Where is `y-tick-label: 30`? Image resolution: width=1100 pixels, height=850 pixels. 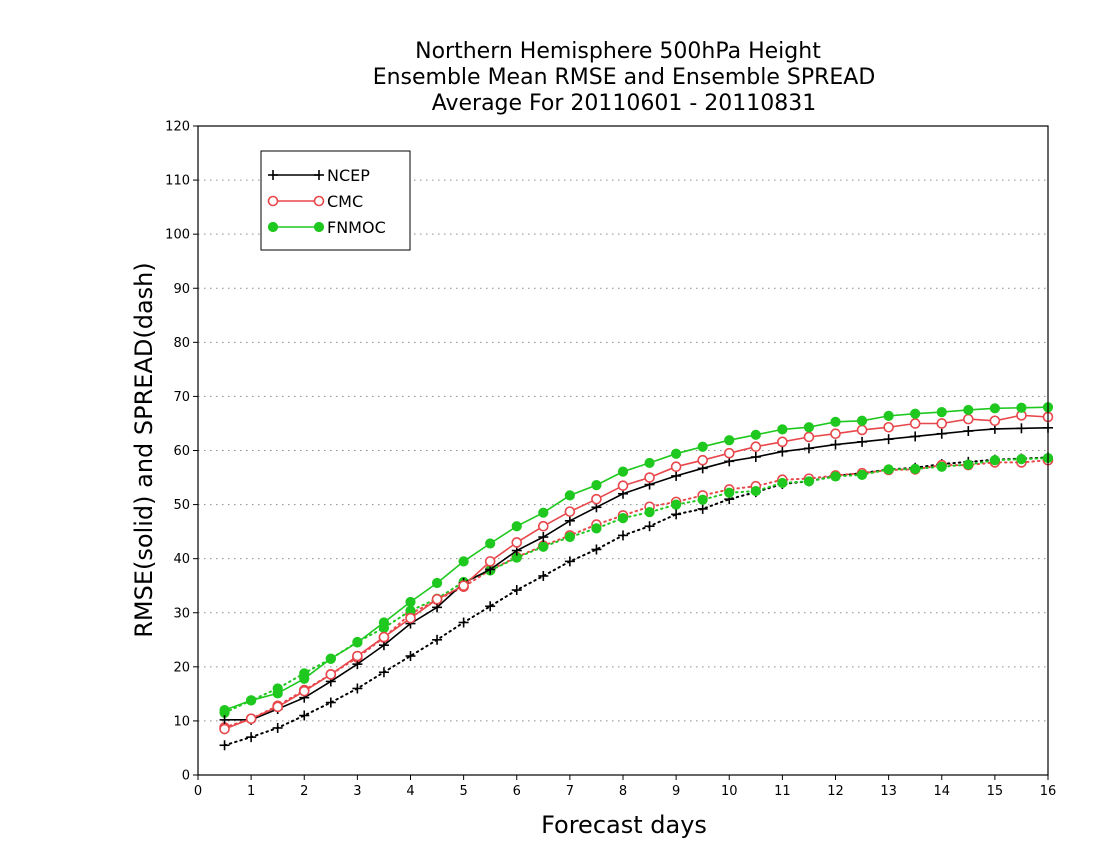
y-tick-label: 30 is located at coordinates (181, 613).